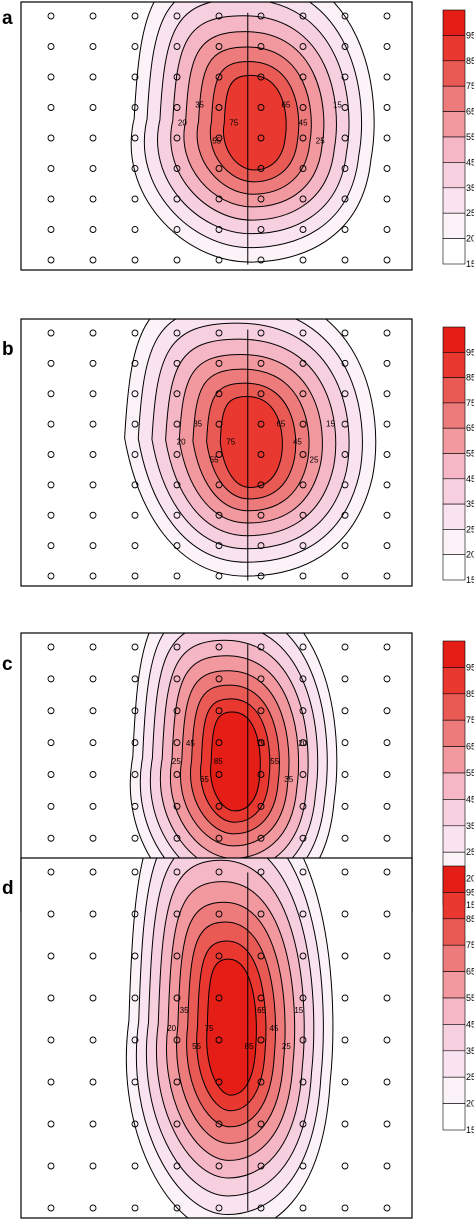  I want to click on colorbar-tick: 20, so click(470, 239).